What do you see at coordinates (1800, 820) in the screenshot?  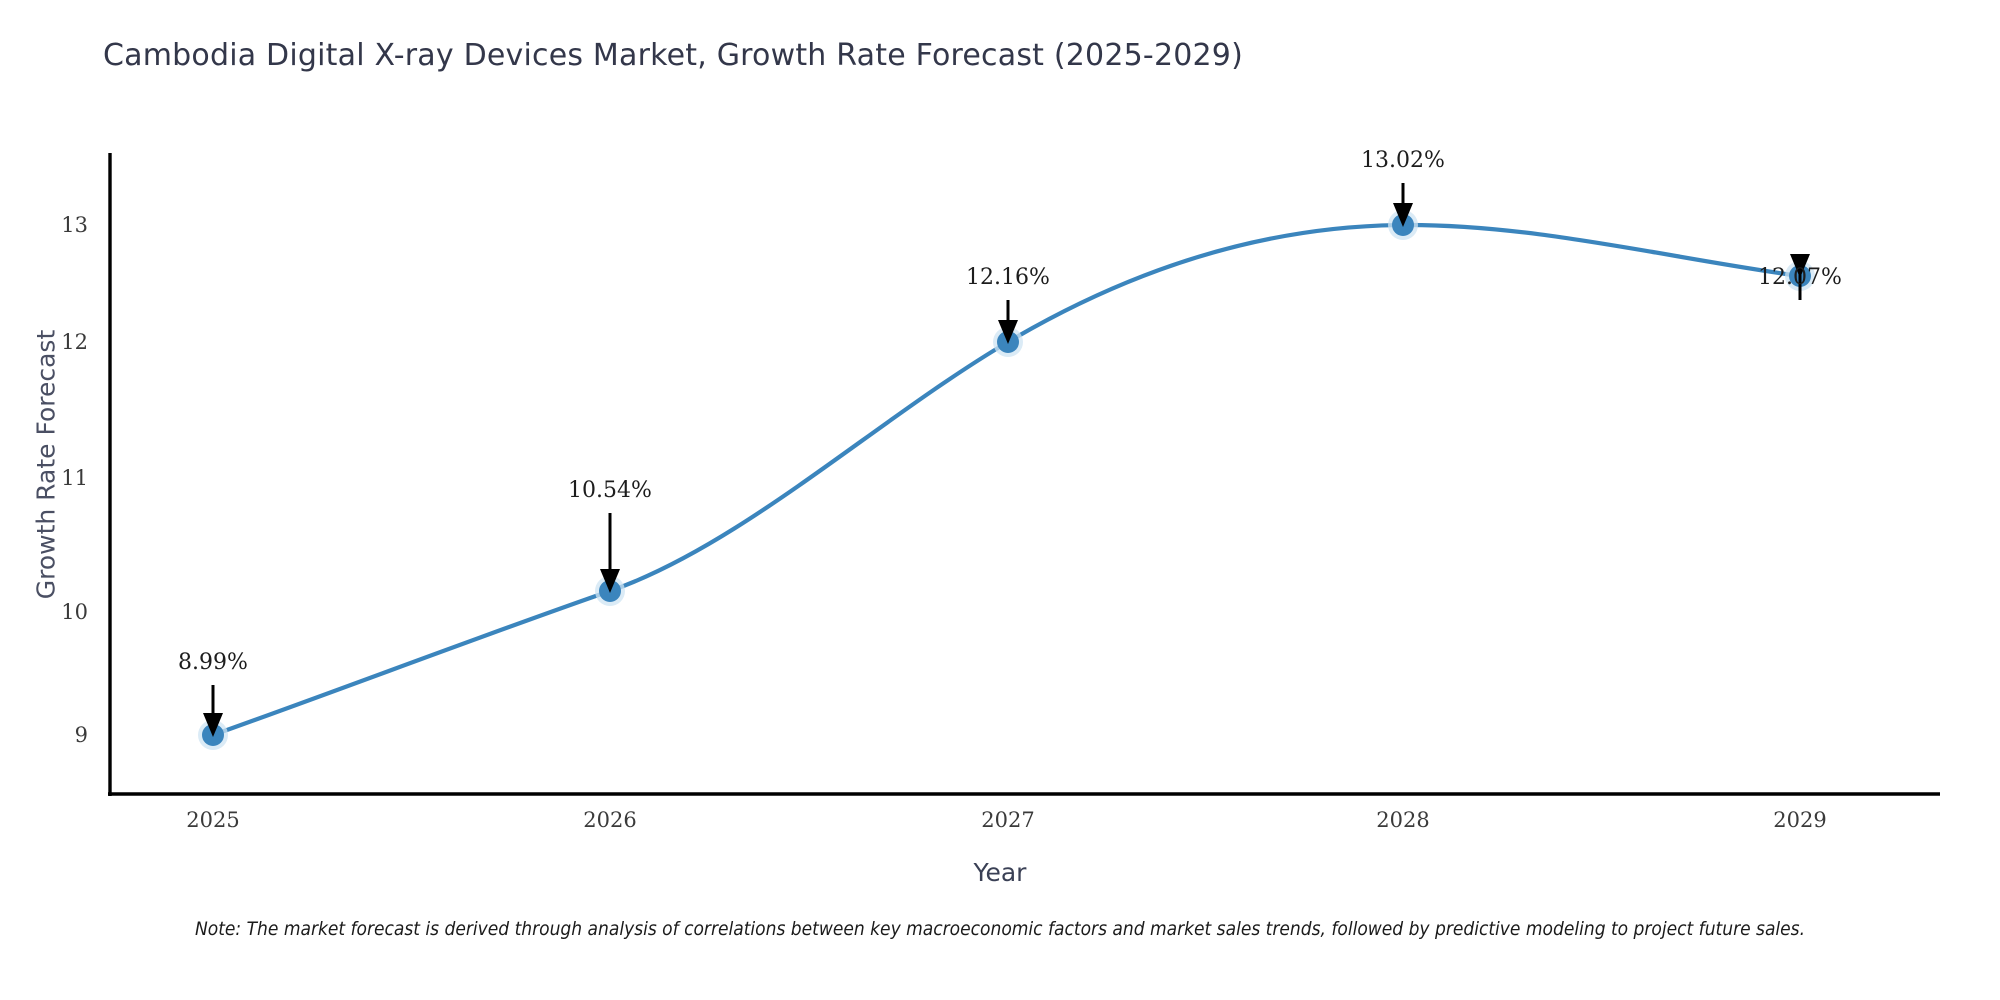 I see `xtick-label-2029: 2029` at bounding box center [1800, 820].